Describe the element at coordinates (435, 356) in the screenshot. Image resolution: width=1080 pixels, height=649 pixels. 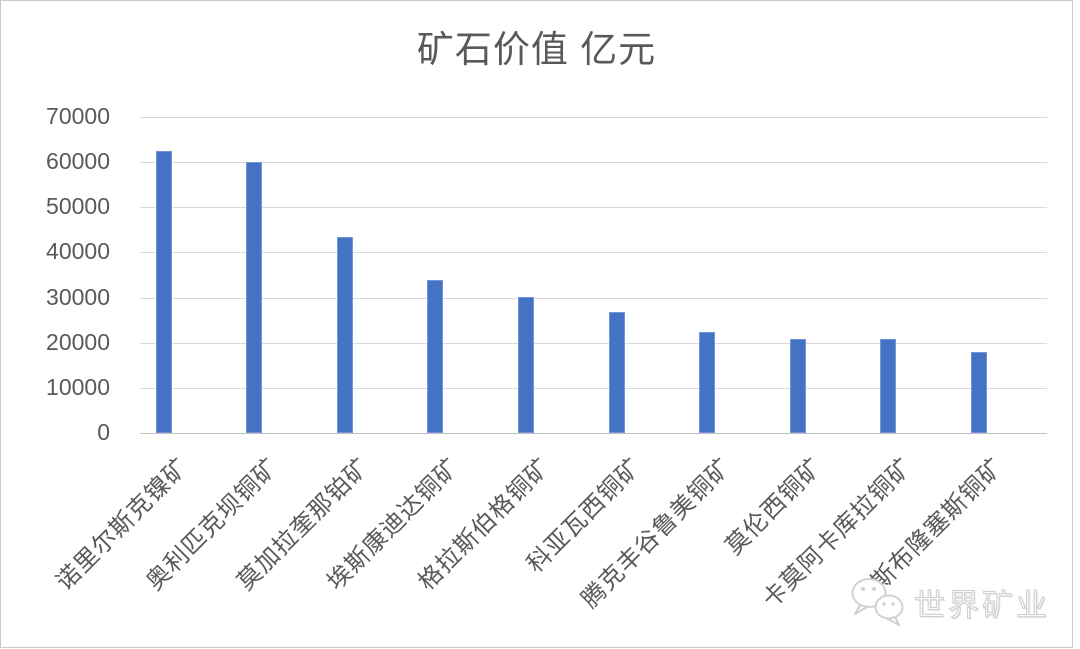
I see `bar-埃斯康迪达铜矿` at that location.